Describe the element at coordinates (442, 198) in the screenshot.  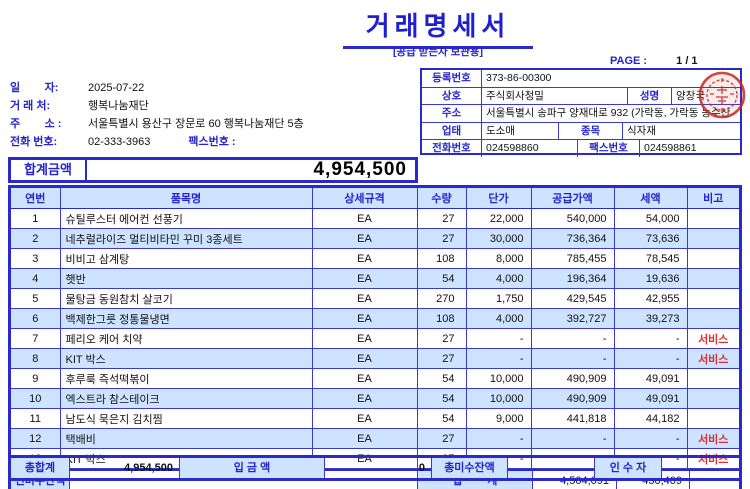
I see `header-qty: 수량` at that location.